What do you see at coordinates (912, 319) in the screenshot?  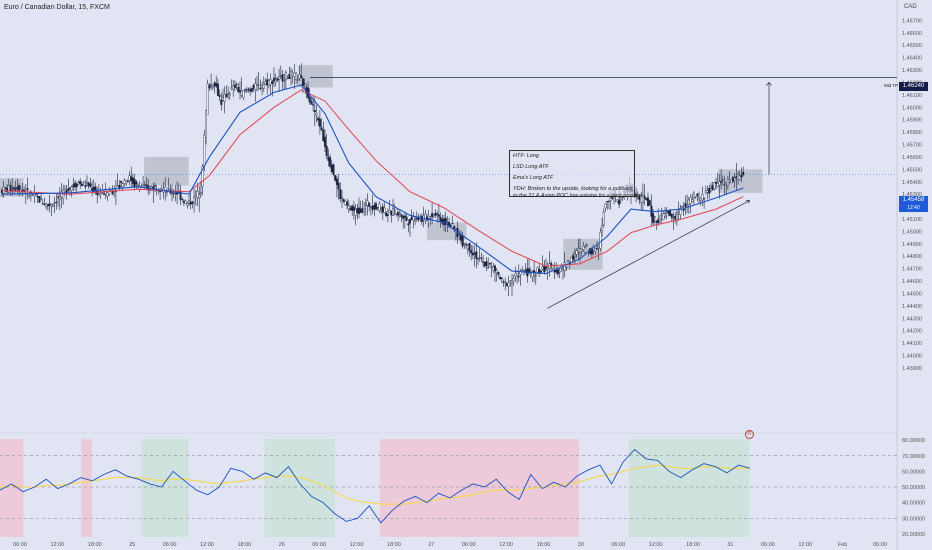 I see `price-tick-label: 1.44300` at bounding box center [912, 319].